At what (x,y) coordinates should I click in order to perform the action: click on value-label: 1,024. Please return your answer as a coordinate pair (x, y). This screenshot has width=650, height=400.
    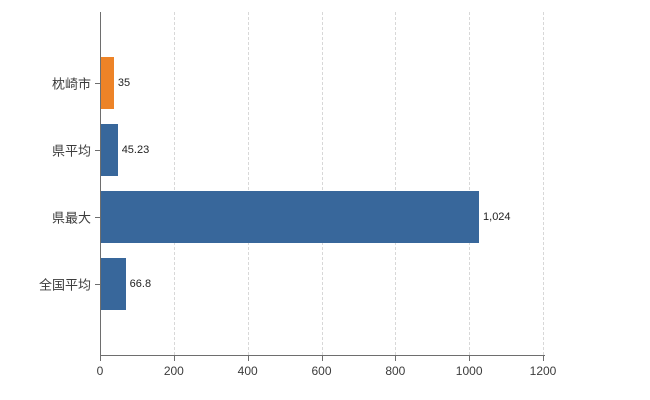
    Looking at the image, I should click on (497, 217).